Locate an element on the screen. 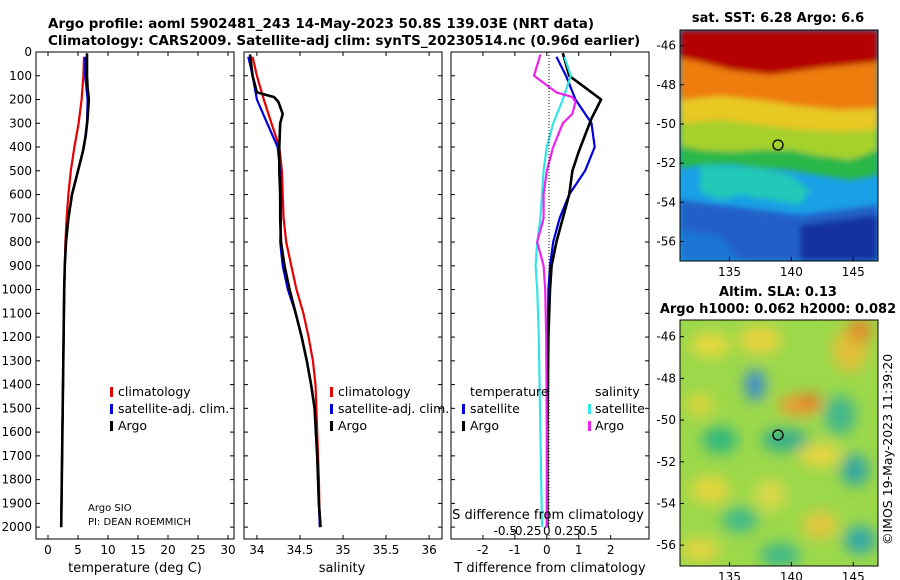 This screenshot has height=580, width=900. s-tick-label: -0.5 is located at coordinates (505, 531).